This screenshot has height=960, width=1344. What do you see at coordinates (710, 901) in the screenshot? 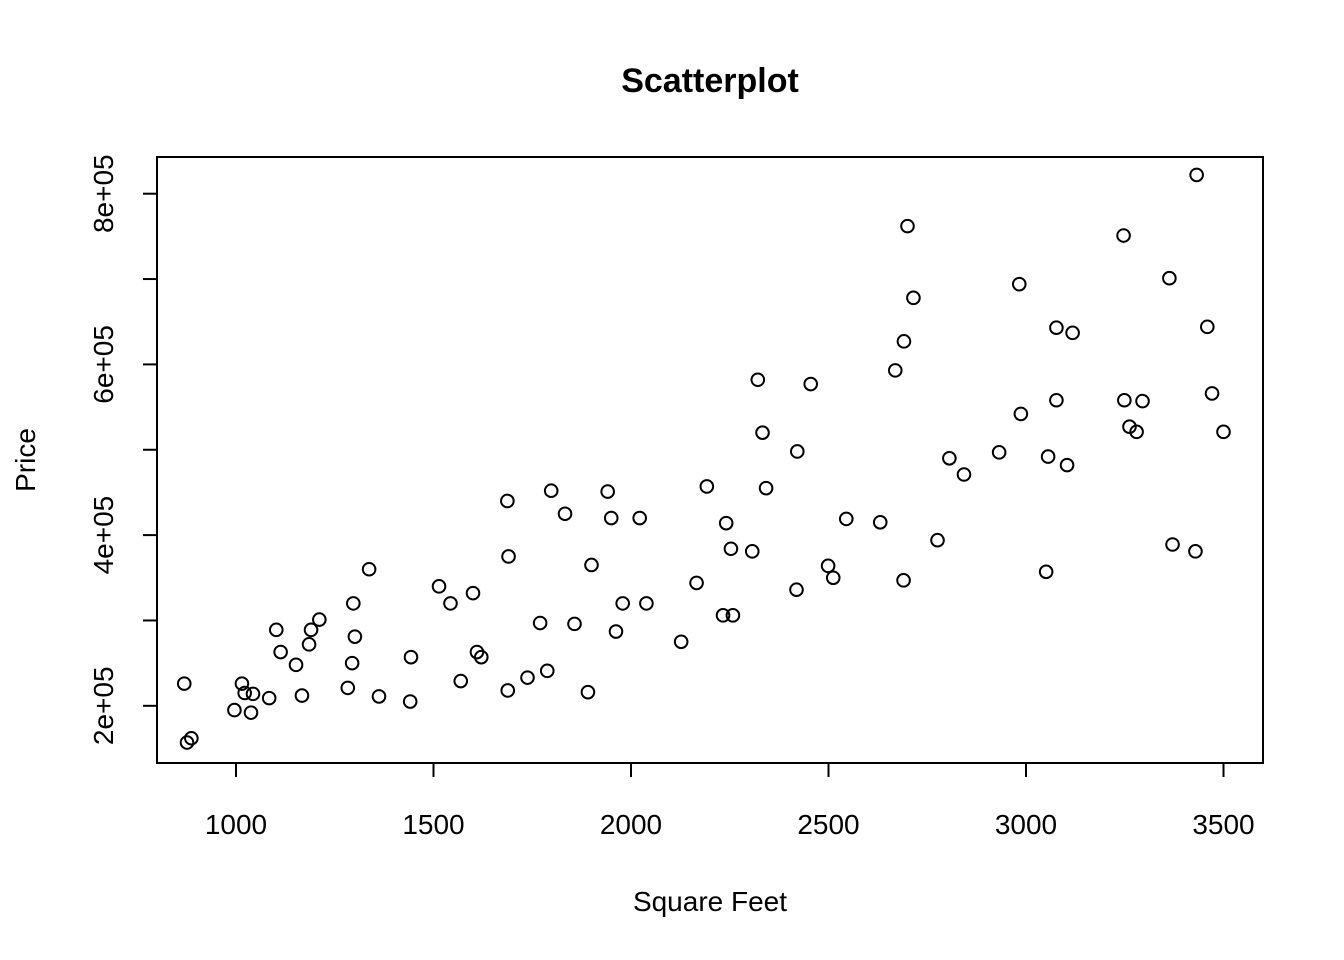
I see `x-axis-label: Square Feet` at bounding box center [710, 901].